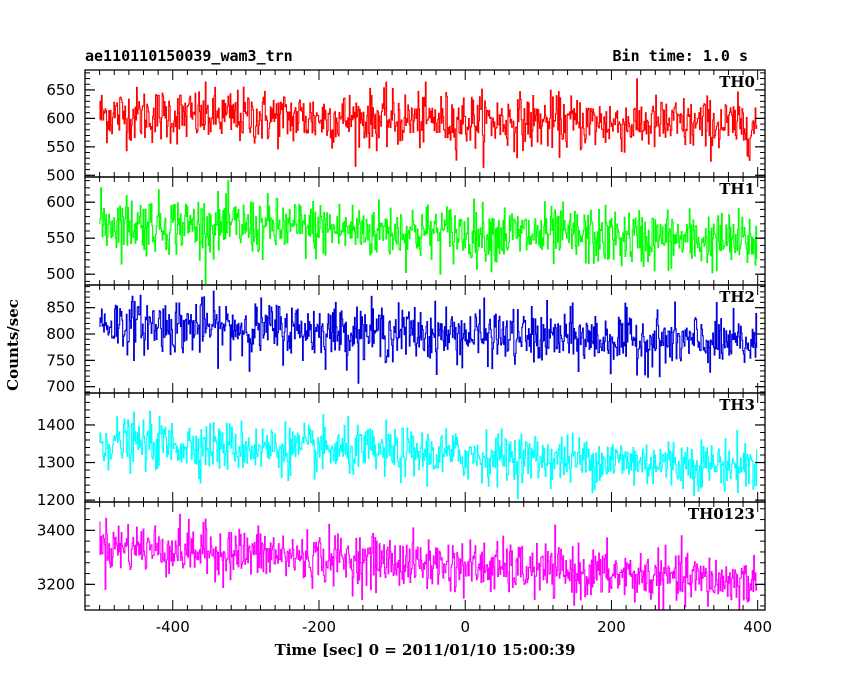 Image resolution: width=850 pixels, height=680 pixels. Describe the element at coordinates (737, 297) in the screenshot. I see `panel-label-th2: TH2` at that location.